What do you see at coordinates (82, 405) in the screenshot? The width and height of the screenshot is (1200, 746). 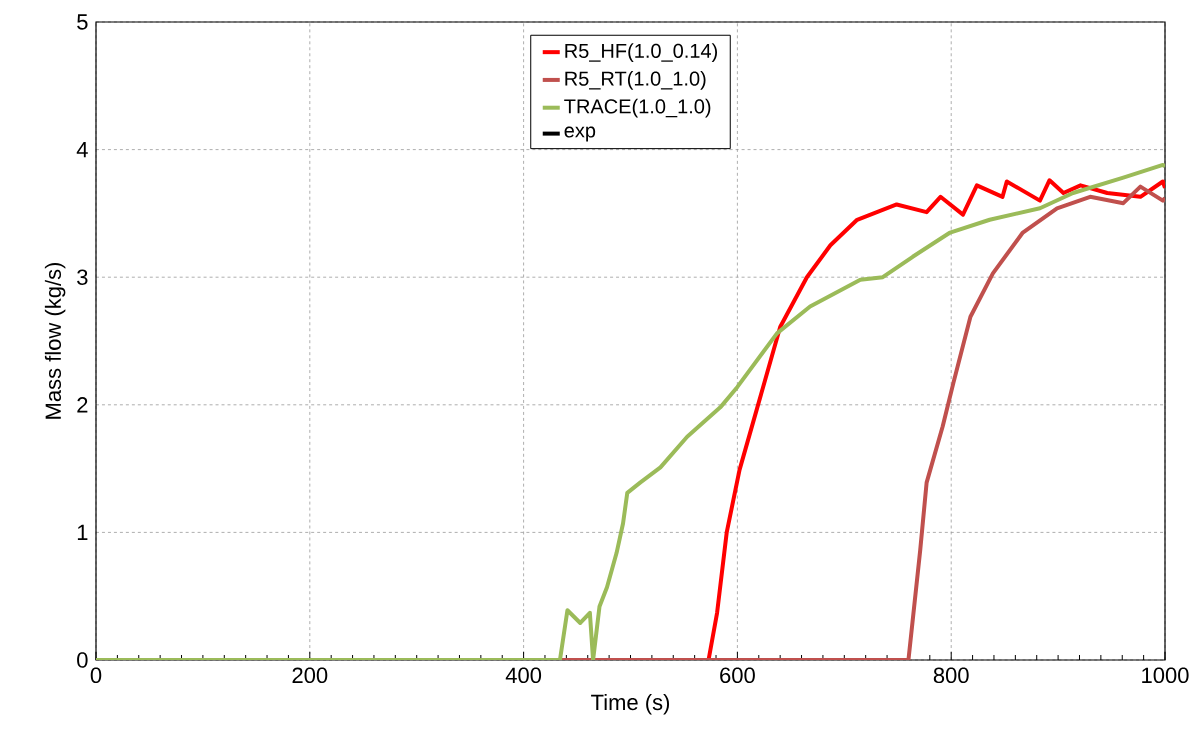 I see `y-tick-label: 2` at bounding box center [82, 405].